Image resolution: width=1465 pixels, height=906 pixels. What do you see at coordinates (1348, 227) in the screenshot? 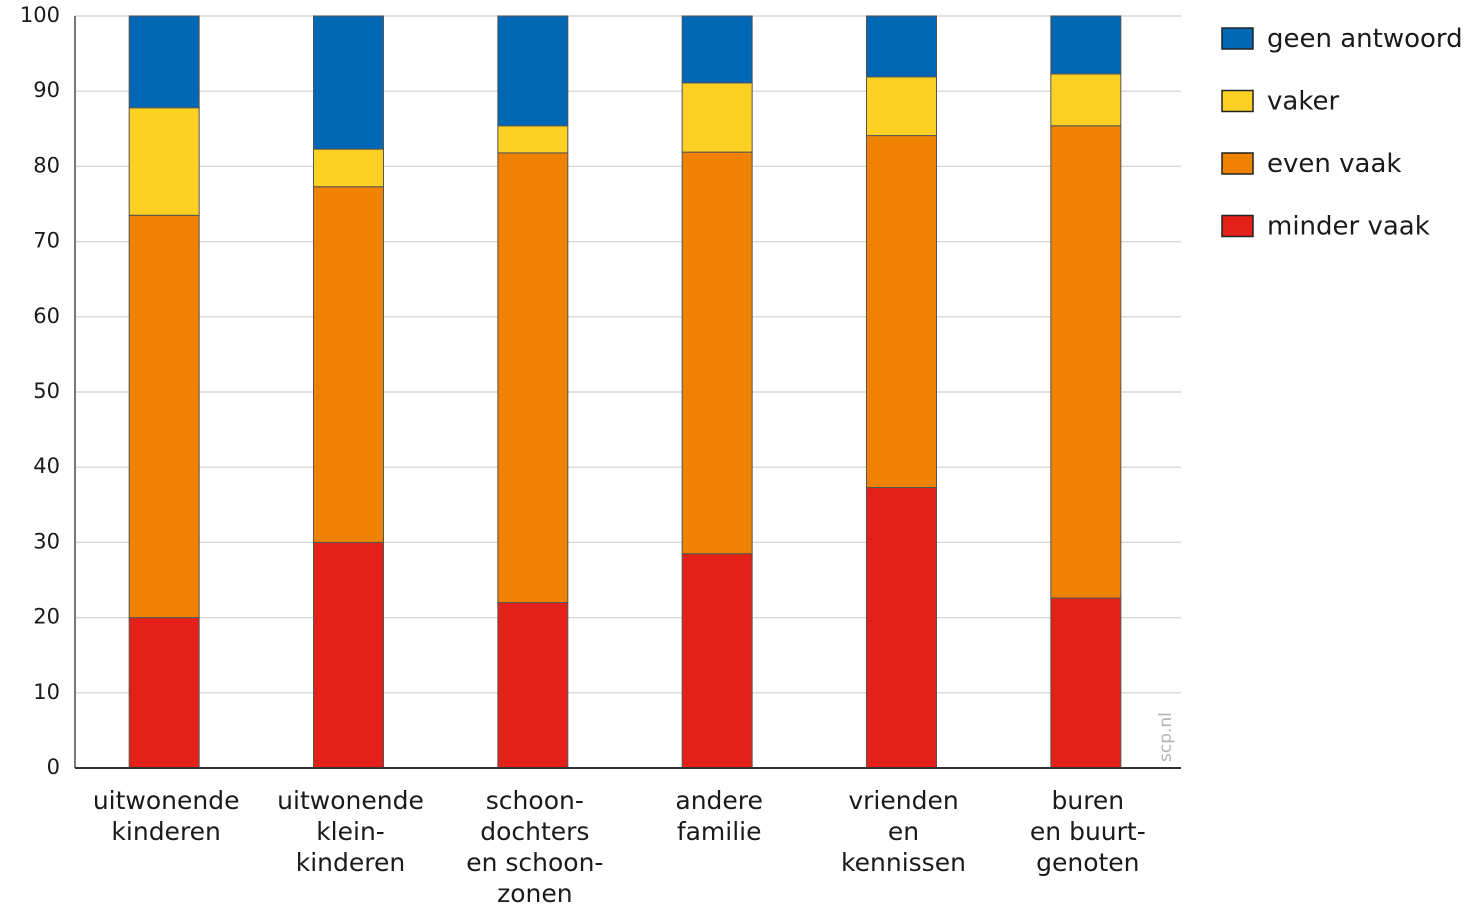
I see `legend-label-minder-vaak: minder vaak` at bounding box center [1348, 227].